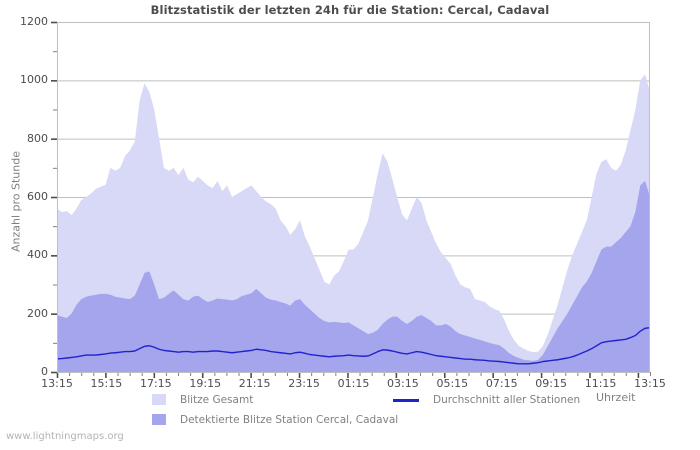 The image size is (700, 450). I want to click on x-tick-label: 11:15, so click(600, 383).